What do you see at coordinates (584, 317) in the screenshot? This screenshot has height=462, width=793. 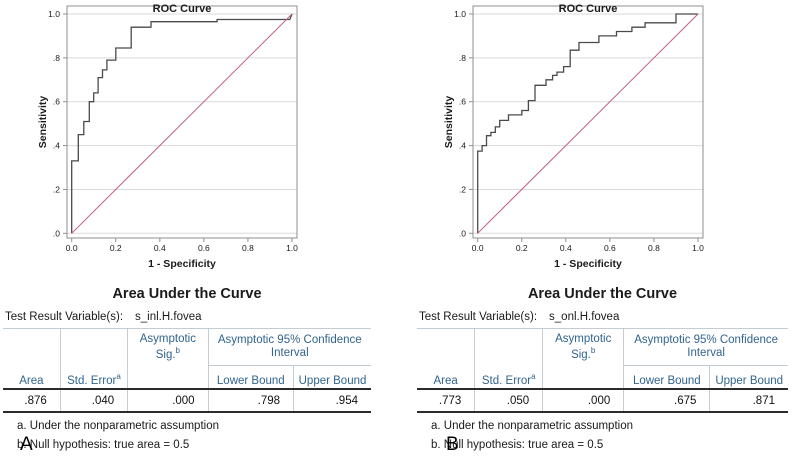 I see `test-result-variable: s_onl.H.fovea` at bounding box center [584, 317].